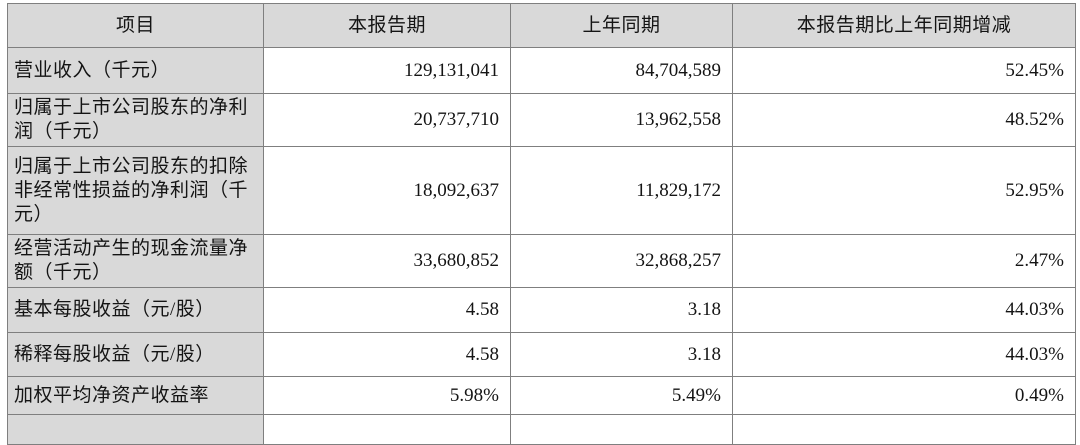 The height and width of the screenshot is (445, 1080). What do you see at coordinates (621, 429) in the screenshot?
I see `cell-prior-value` at bounding box center [621, 429].